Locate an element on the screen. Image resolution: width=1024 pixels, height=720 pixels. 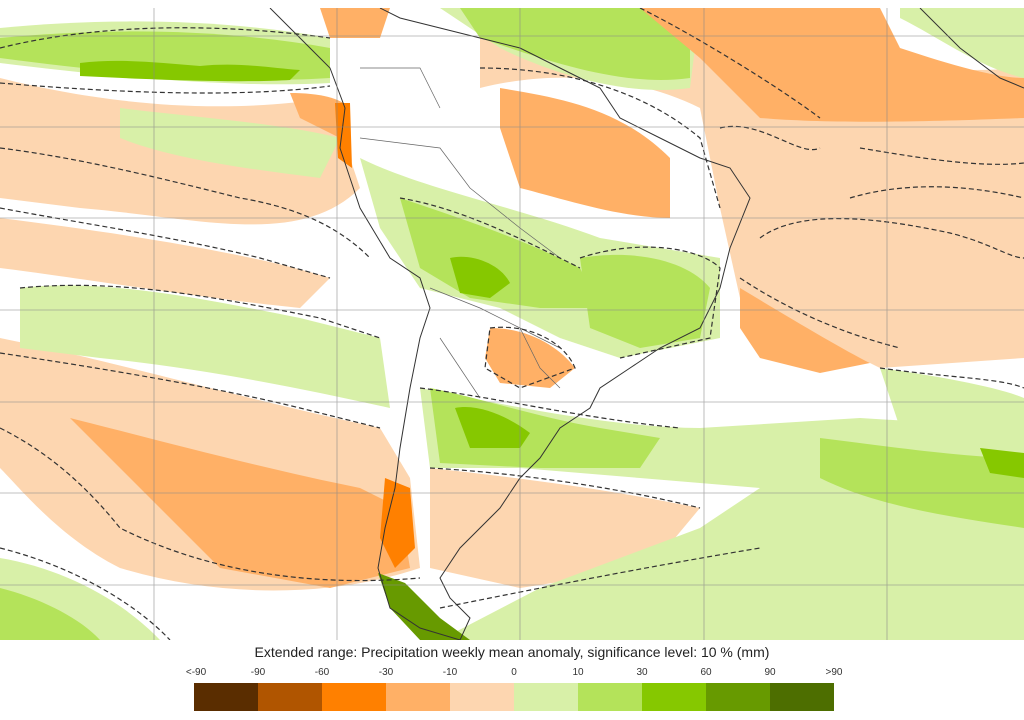
legend-label: -90 is located at coordinates (258, 672).